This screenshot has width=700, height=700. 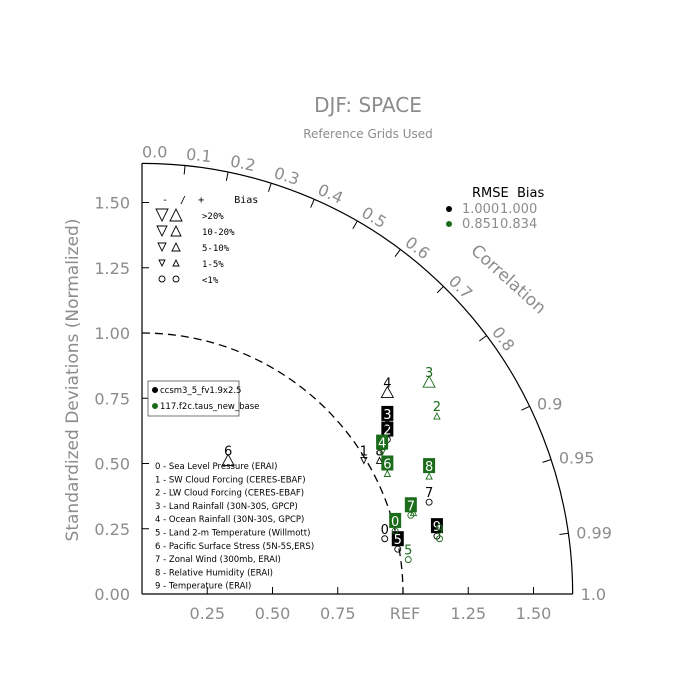 I want to click on variable-list-item: 9 - Temperature (ERAI), so click(x=203, y=587).